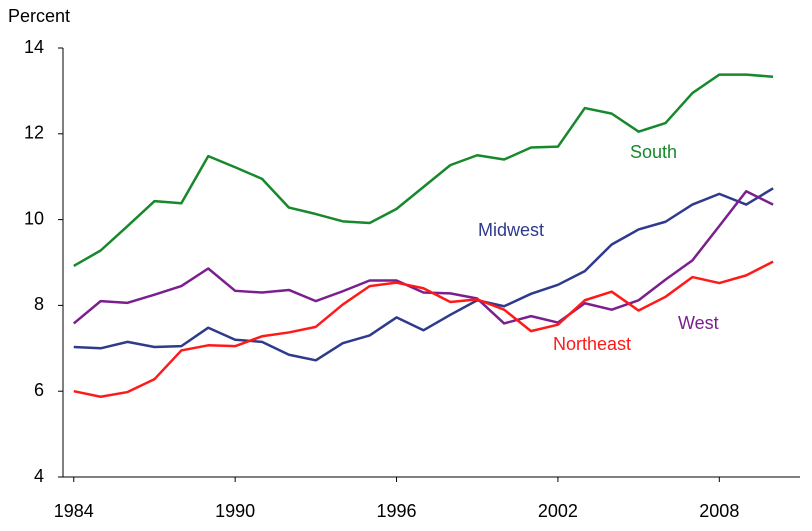 The image size is (812, 531). Describe the element at coordinates (39, 16) in the screenshot. I see `y-axis-label: Percent` at that location.